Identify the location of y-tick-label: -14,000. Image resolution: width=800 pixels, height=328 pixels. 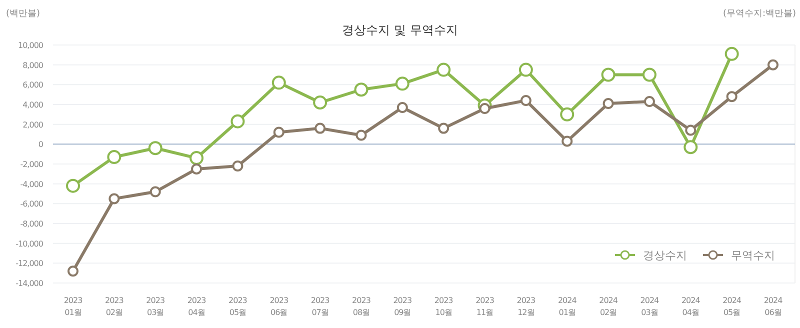
(30, 283).